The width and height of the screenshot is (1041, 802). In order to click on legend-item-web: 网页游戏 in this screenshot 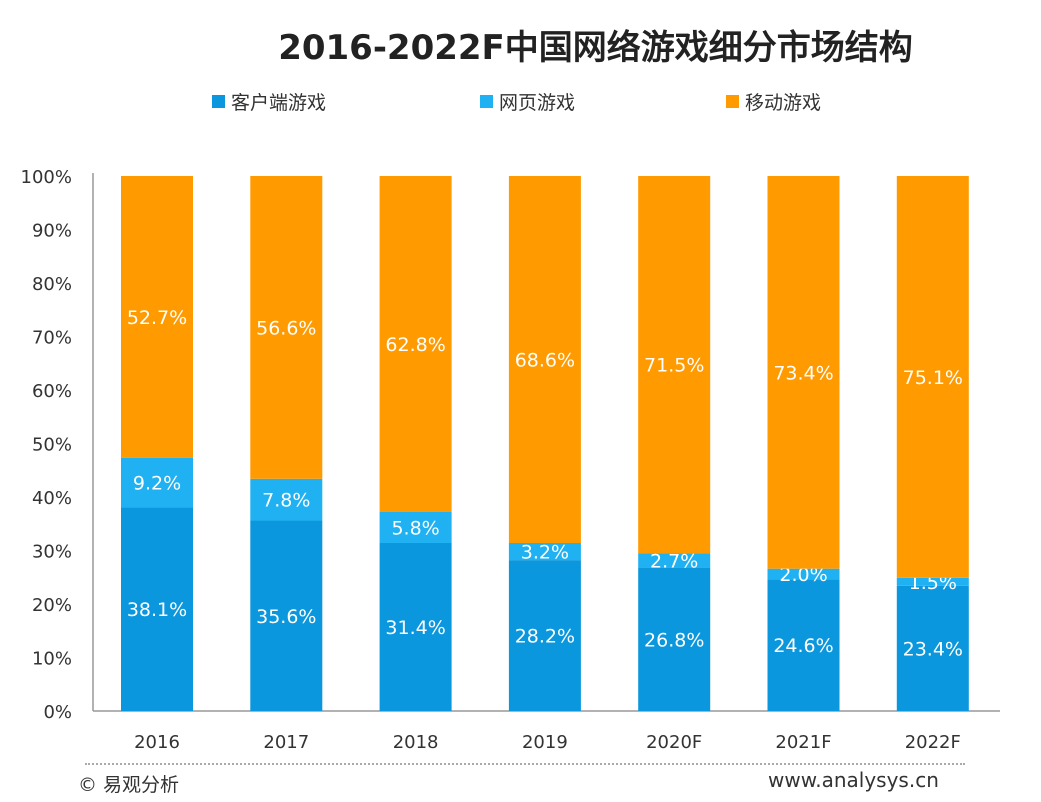, I will do `click(527, 101)`.